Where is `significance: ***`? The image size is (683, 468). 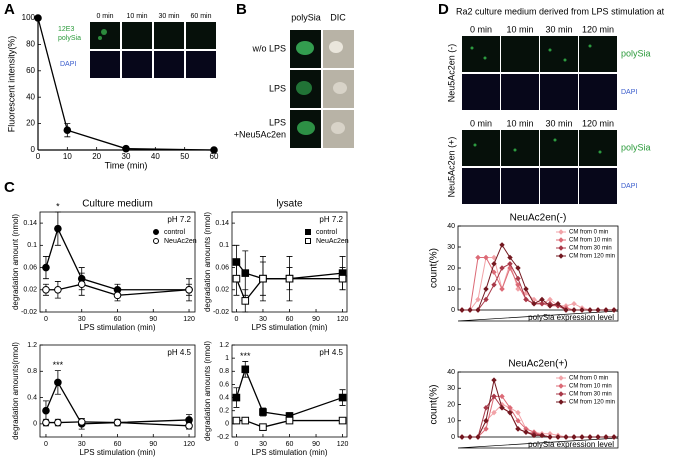 significance: *** is located at coordinates (58, 365).